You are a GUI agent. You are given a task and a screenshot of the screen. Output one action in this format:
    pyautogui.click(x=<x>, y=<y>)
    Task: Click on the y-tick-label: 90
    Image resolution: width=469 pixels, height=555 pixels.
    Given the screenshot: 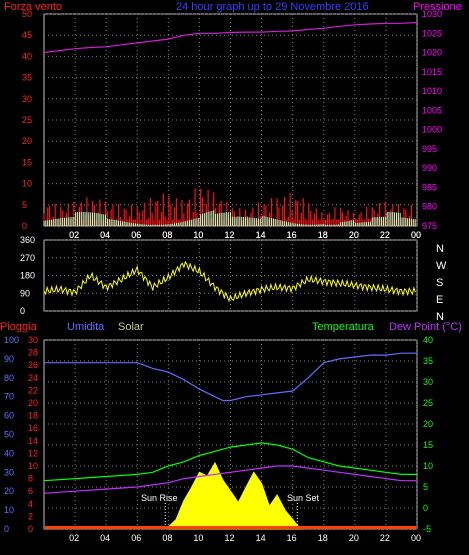 What is the action you would take?
    pyautogui.click(x=25, y=293)
    